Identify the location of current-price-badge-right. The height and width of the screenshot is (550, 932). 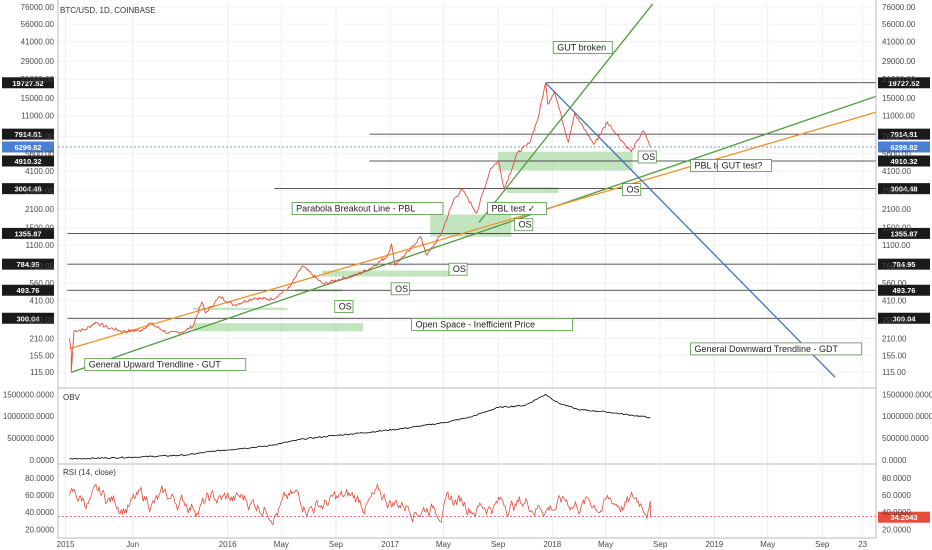
(904, 147).